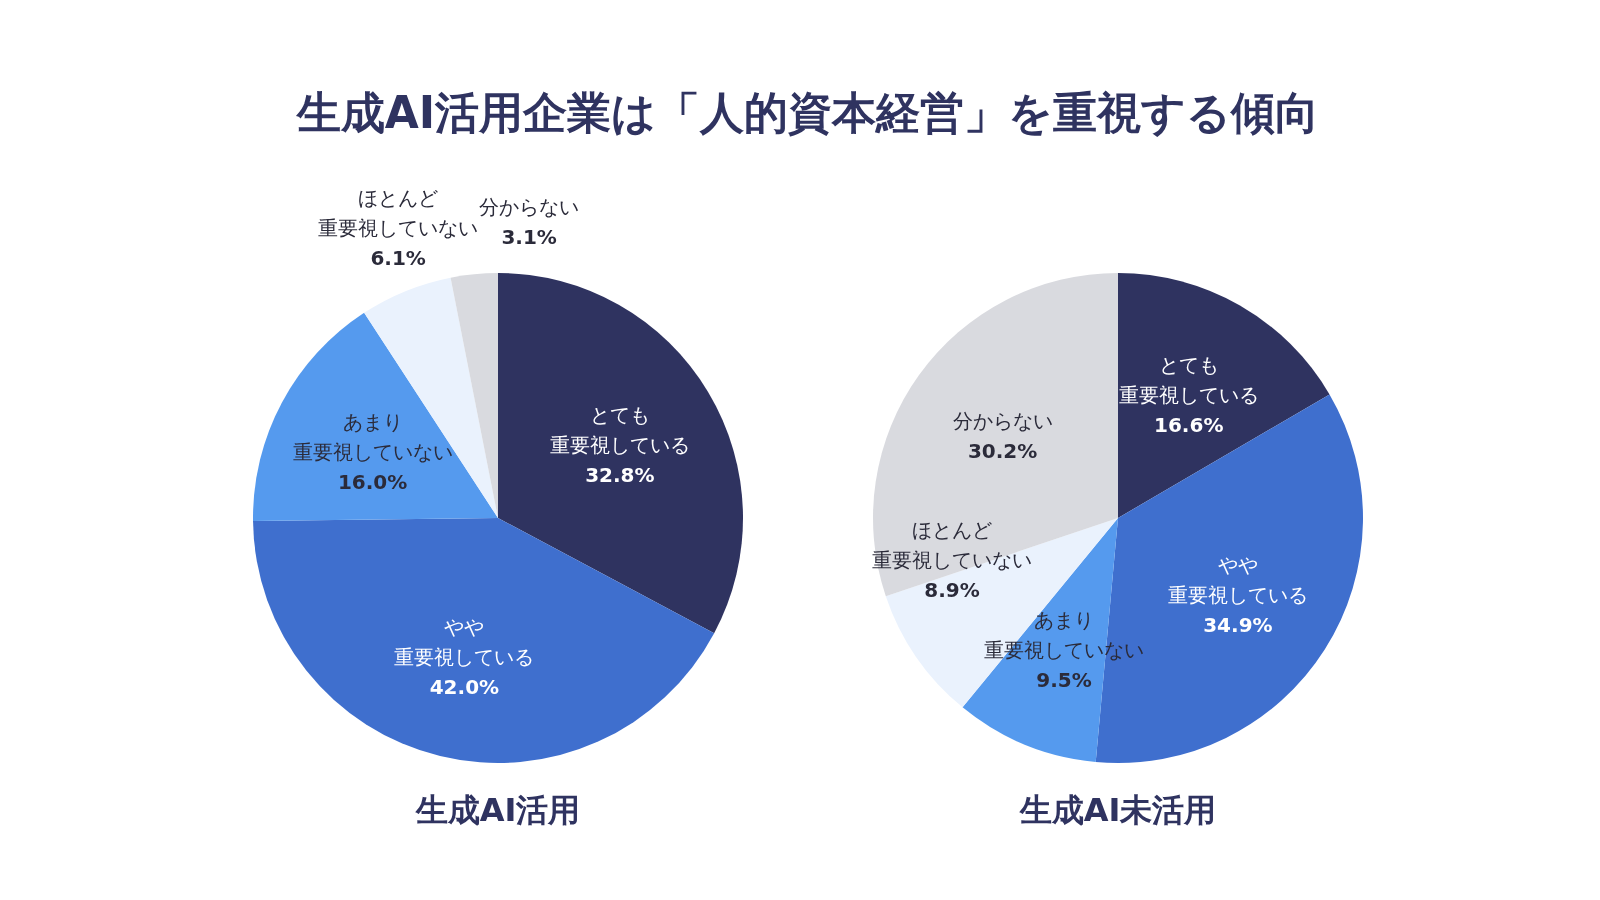 The width and height of the screenshot is (1600, 900). What do you see at coordinates (464, 686) in the screenshot?
I see `data-label: 42.0%` at bounding box center [464, 686].